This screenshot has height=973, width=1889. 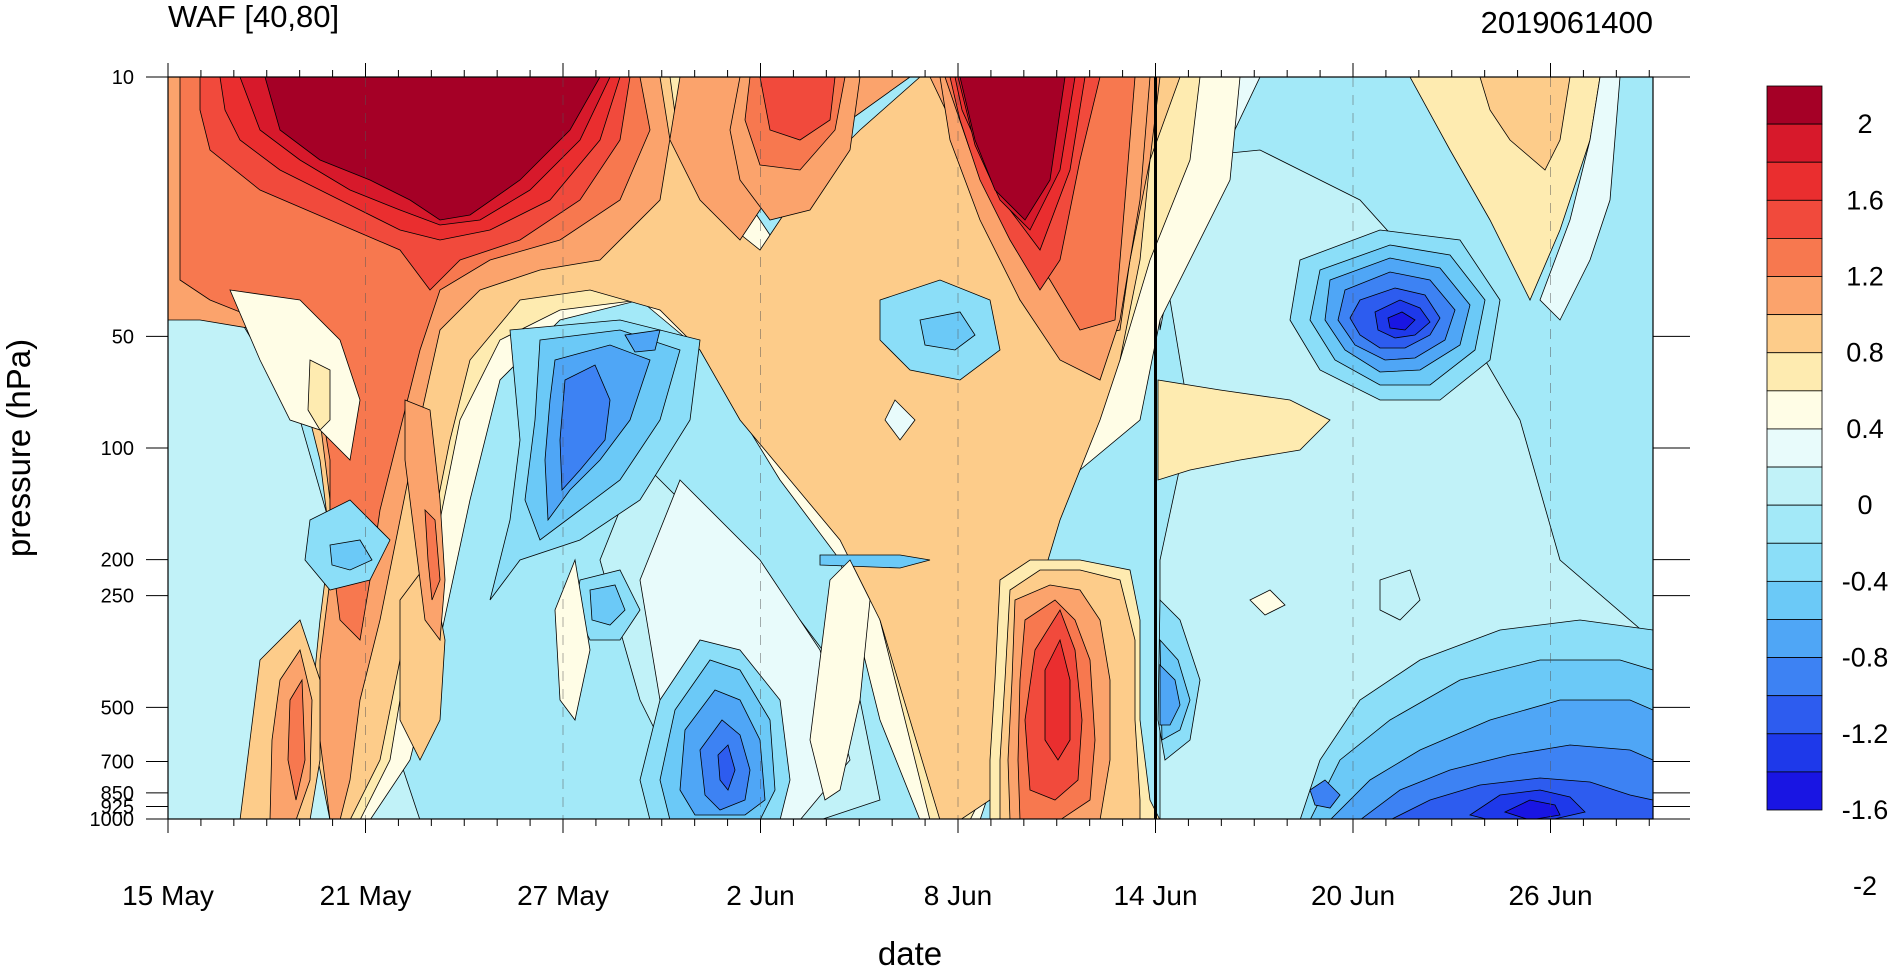 What do you see at coordinates (1865, 886) in the screenshot?
I see `colorbar-label: -2` at bounding box center [1865, 886].